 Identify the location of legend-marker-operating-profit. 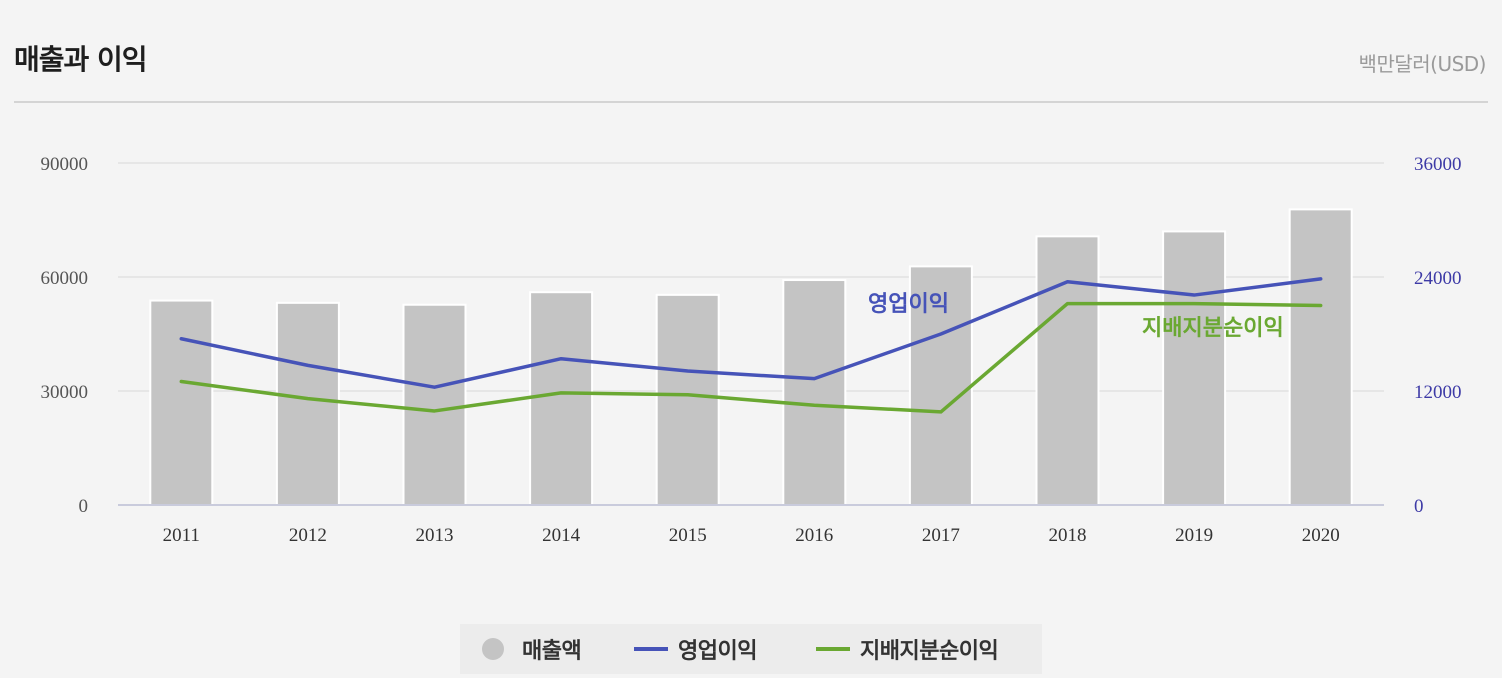
(651, 649).